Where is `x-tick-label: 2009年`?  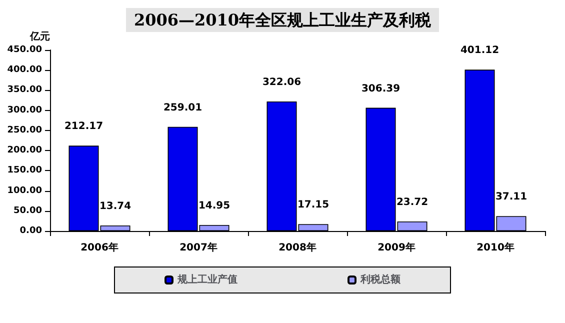
x-tick-label: 2009年 is located at coordinates (397, 248).